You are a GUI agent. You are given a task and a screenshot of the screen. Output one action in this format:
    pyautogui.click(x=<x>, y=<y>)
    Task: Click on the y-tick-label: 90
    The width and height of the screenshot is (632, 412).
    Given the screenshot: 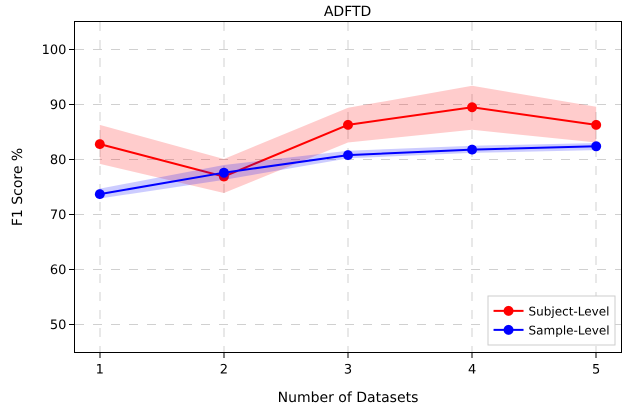 What is the action you would take?
    pyautogui.click(x=58, y=106)
    